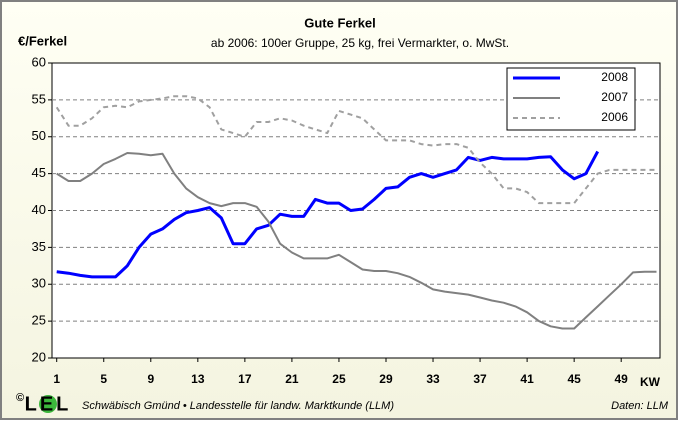 Image resolution: width=679 pixels, height=426 pixels. Describe the element at coordinates (650, 382) in the screenshot. I see `x-axis-label: KW` at that location.